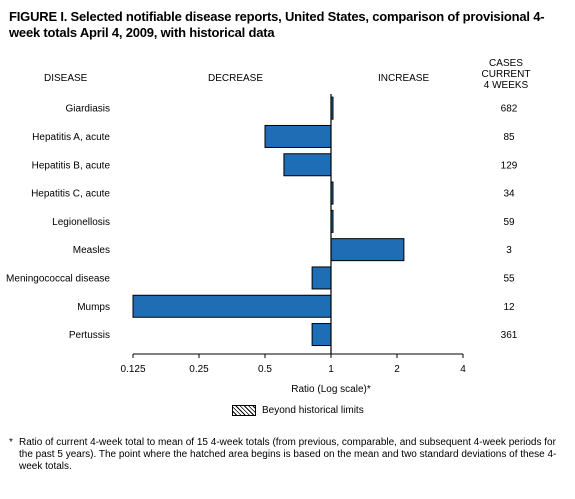 Image resolution: width=575 pixels, height=499 pixels. Describe the element at coordinates (509, 194) in the screenshot. I see `cases-value: 34` at that location.